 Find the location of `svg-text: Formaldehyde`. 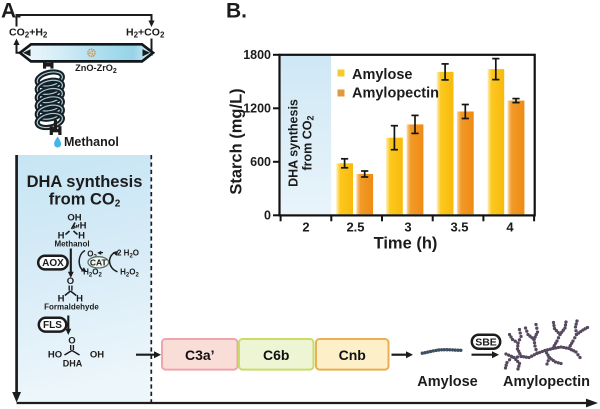

svg-text: Formaldehyde is located at coordinates (71, 307).